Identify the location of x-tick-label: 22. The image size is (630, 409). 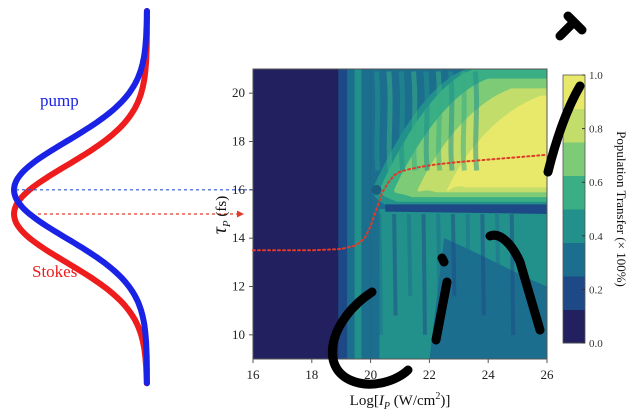
(429, 374).